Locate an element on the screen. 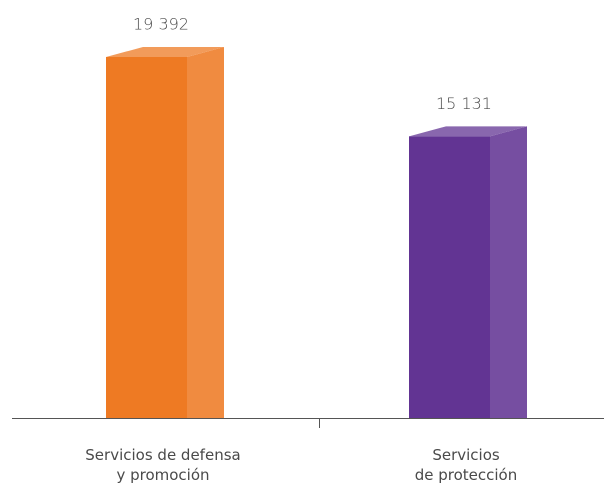  value-label: 15 131 is located at coordinates (464, 103).